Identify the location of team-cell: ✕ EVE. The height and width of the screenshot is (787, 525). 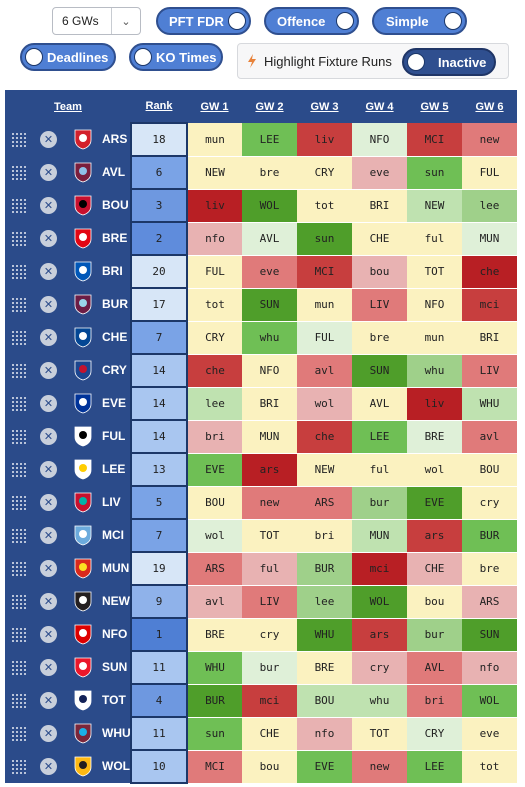
(68, 403).